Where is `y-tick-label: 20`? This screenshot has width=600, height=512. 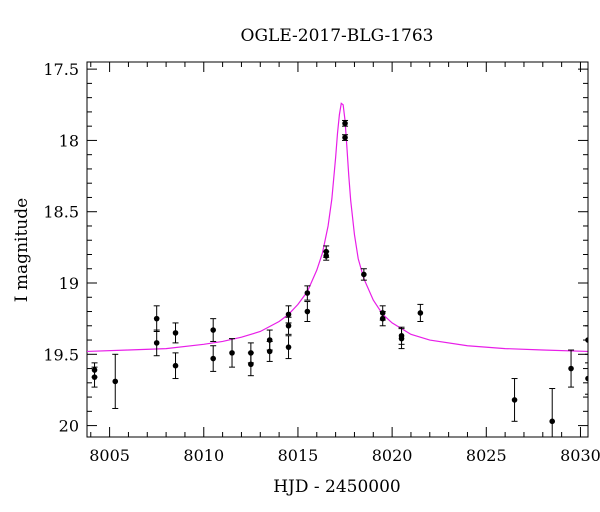
y-tick-label: 20 is located at coordinates (69, 426).